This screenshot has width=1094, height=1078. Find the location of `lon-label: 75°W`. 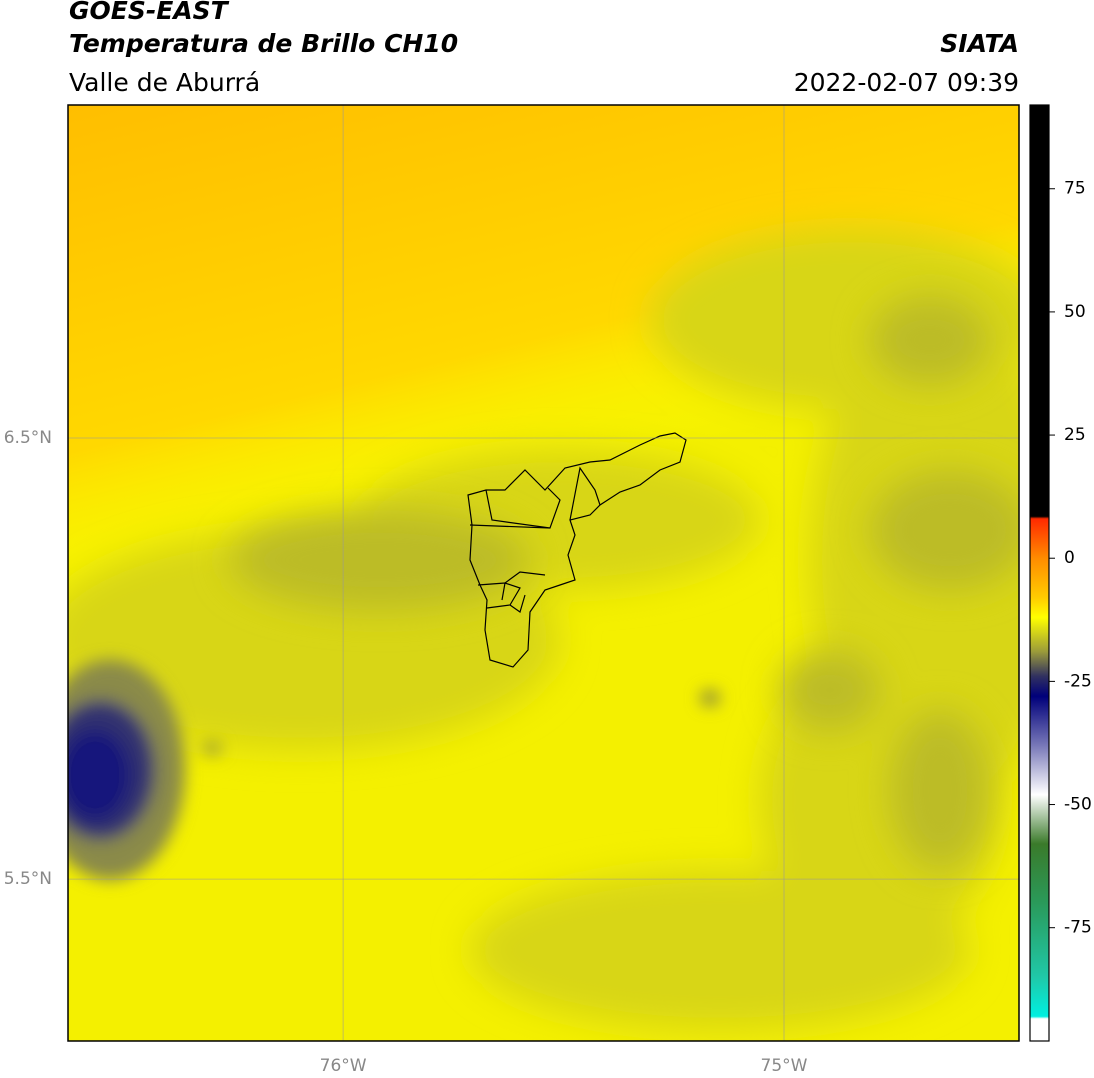

lon-label: 75°W is located at coordinates (784, 1066).